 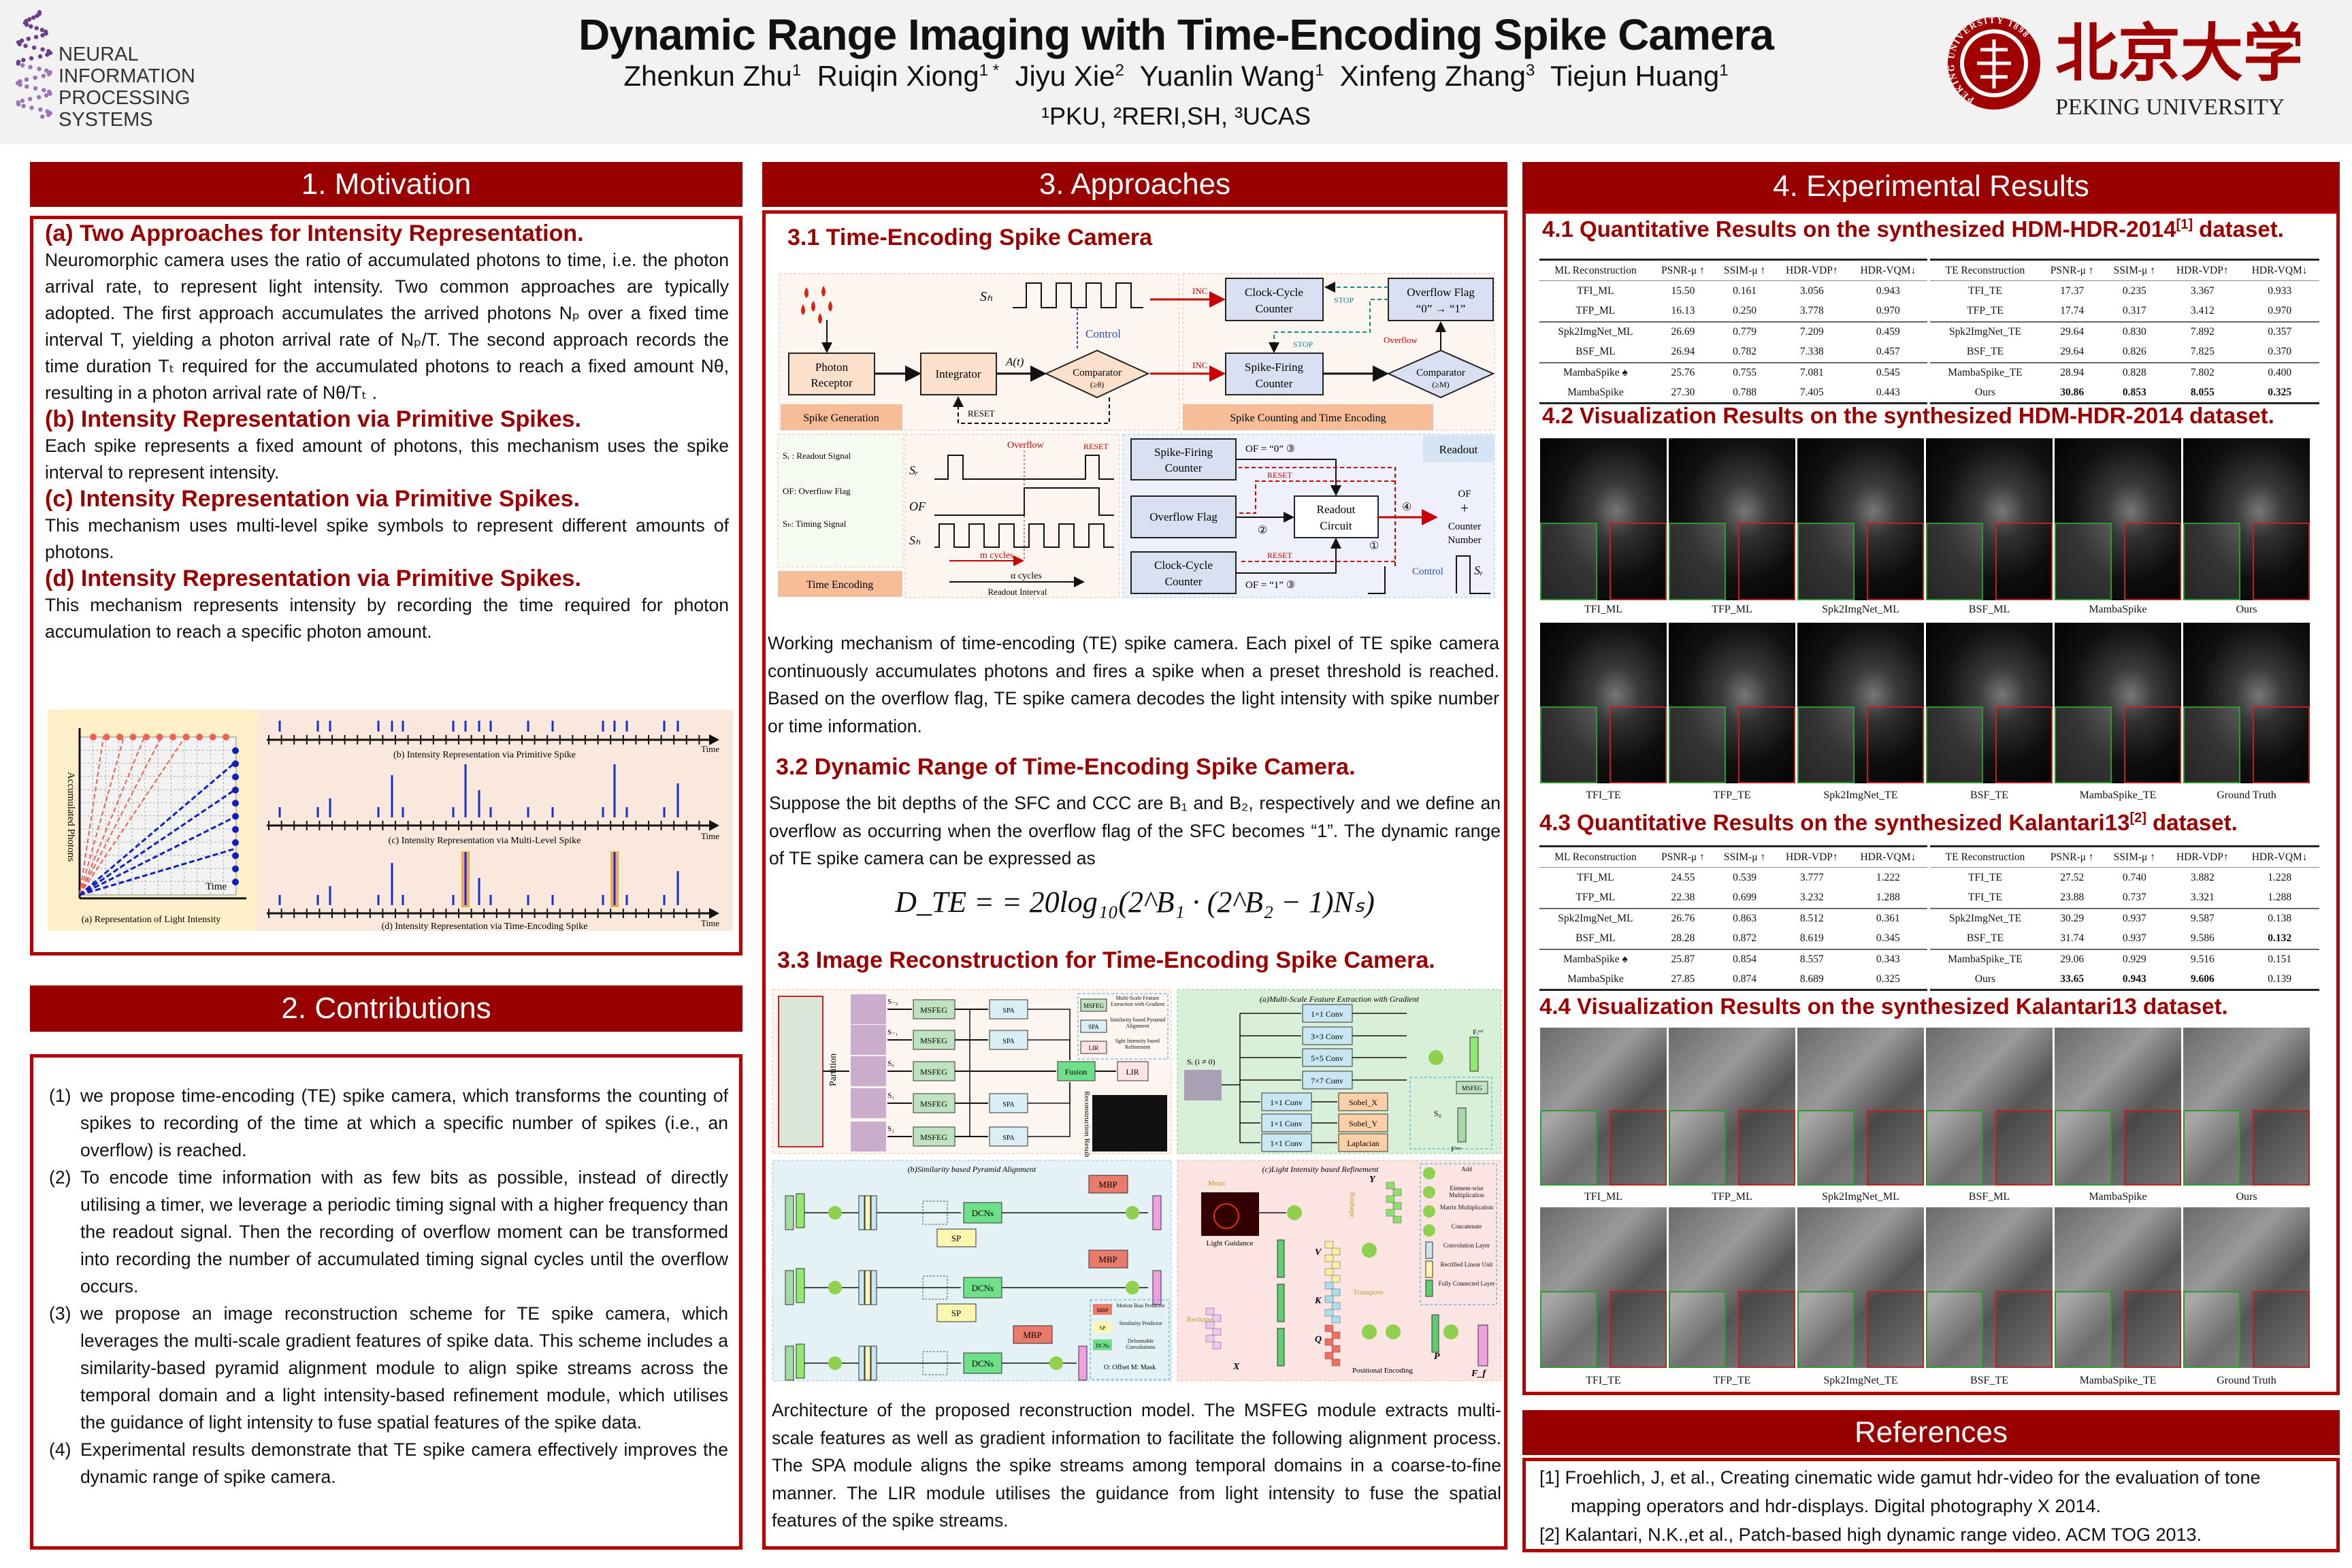 I want to click on svg-text: 7×7 Conv, so click(x=1327, y=1080).